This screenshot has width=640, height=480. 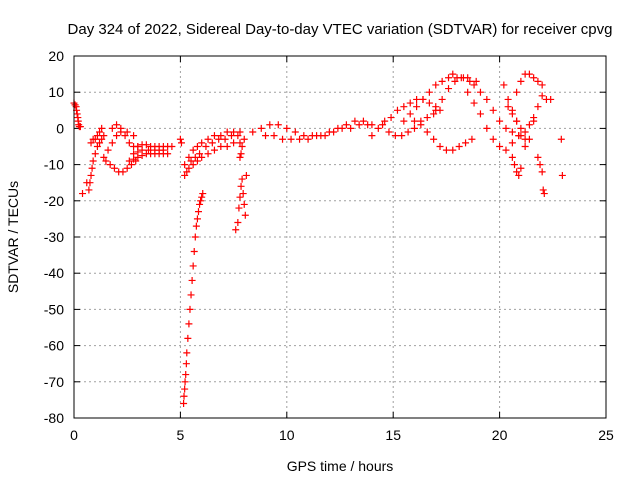 I want to click on x-tick-label: 5, so click(x=181, y=435).